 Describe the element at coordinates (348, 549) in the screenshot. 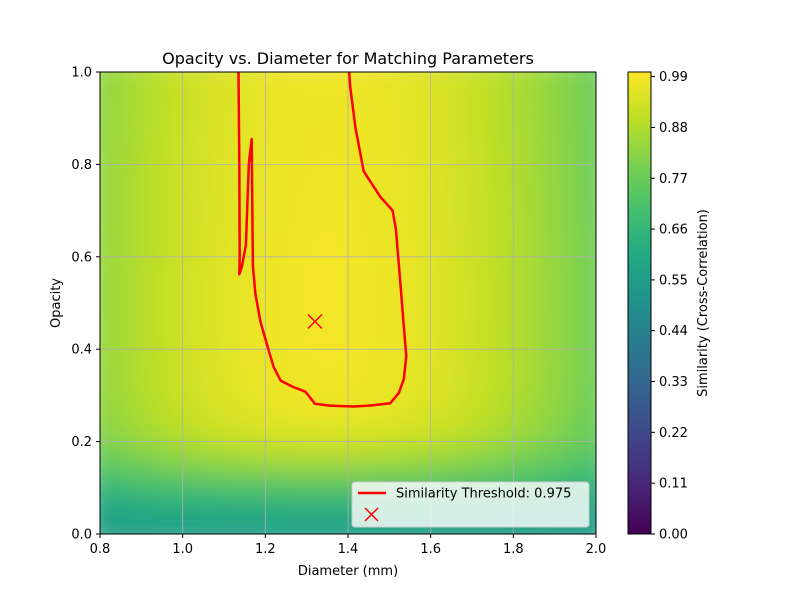

I see `x-tick-label: 1.4` at that location.